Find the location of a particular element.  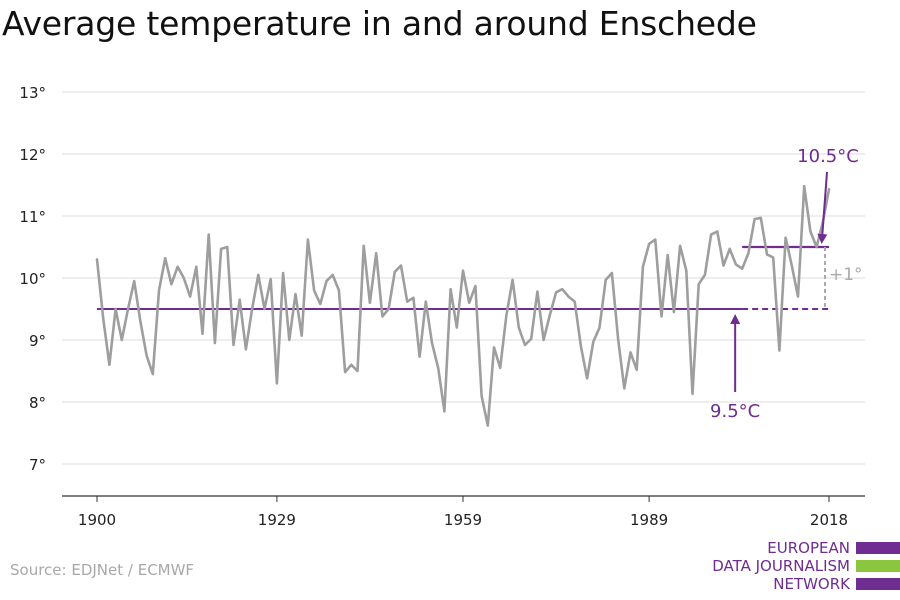

x-tick-label: 1900 is located at coordinates (97, 520).